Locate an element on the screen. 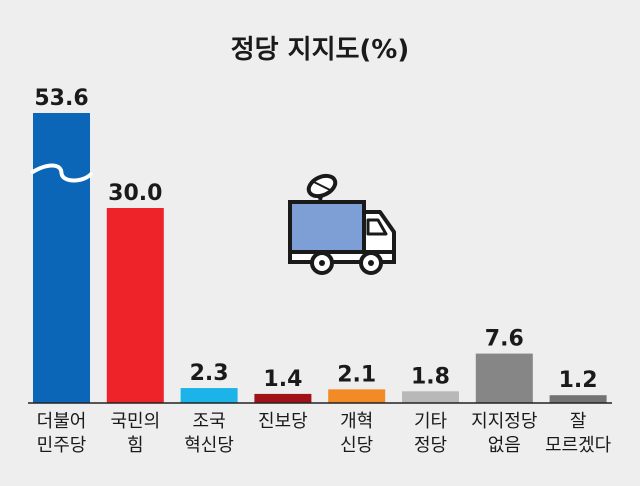 This screenshot has width=640, height=486. value-label-4: 1.4 is located at coordinates (282, 379).